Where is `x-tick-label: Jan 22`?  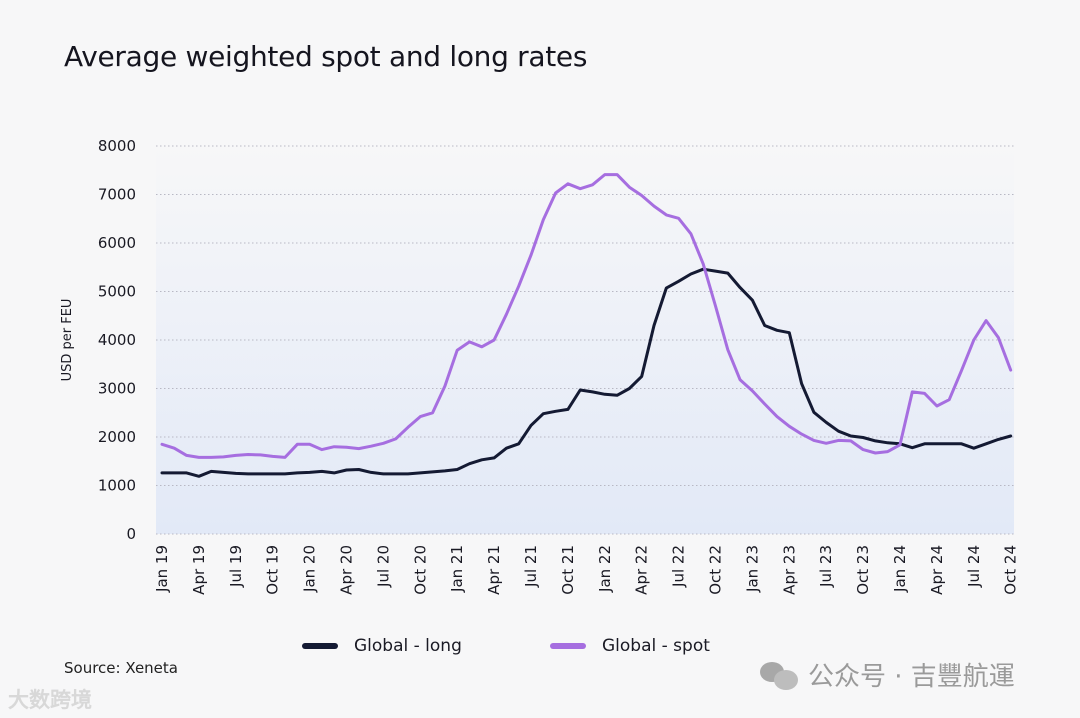 x-tick-label: Jan 22 is located at coordinates (605, 569).